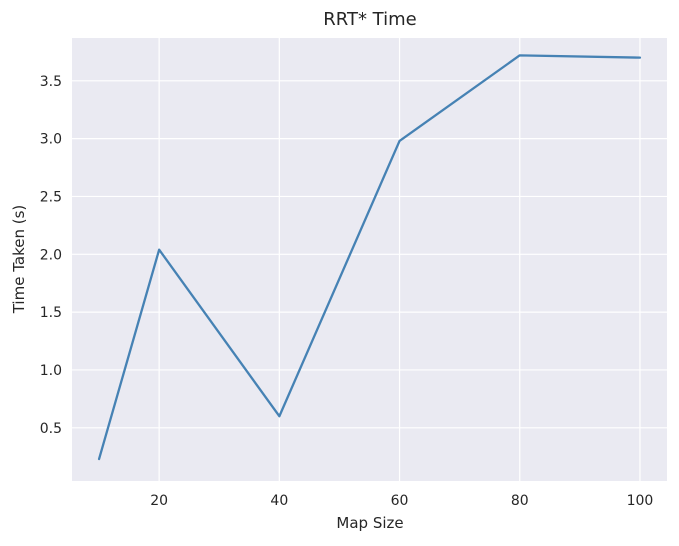 The image size is (679, 546). I want to click on y-axis-label: Time Taken (s), so click(19, 260).